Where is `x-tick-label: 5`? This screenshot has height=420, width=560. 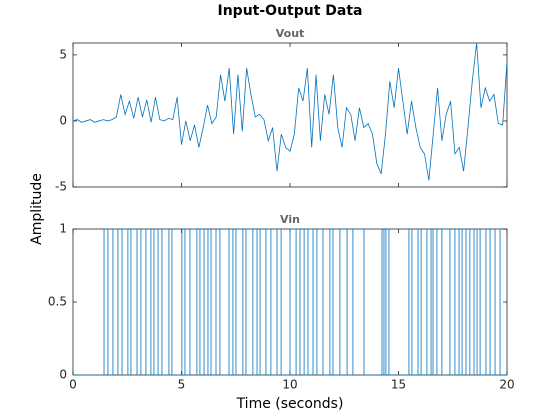 x-tick-label: 5 is located at coordinates (182, 385).